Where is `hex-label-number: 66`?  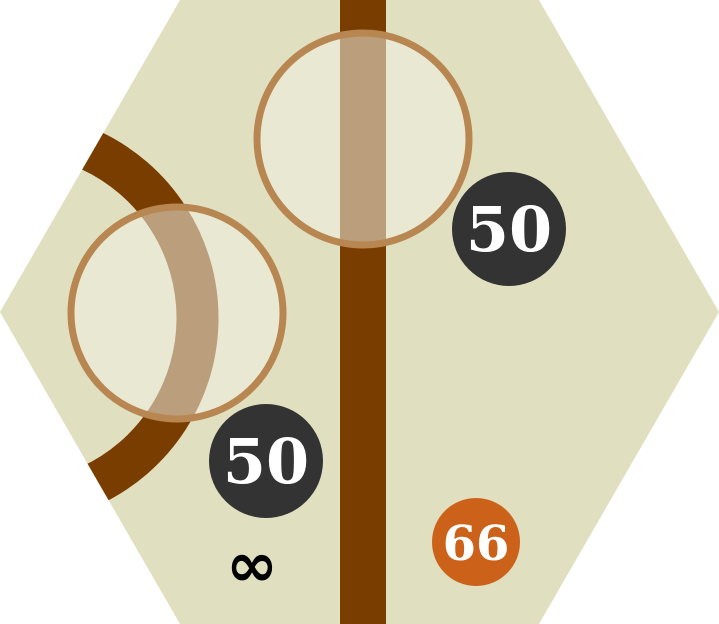 hex-label-number: 66 is located at coordinates (476, 544).